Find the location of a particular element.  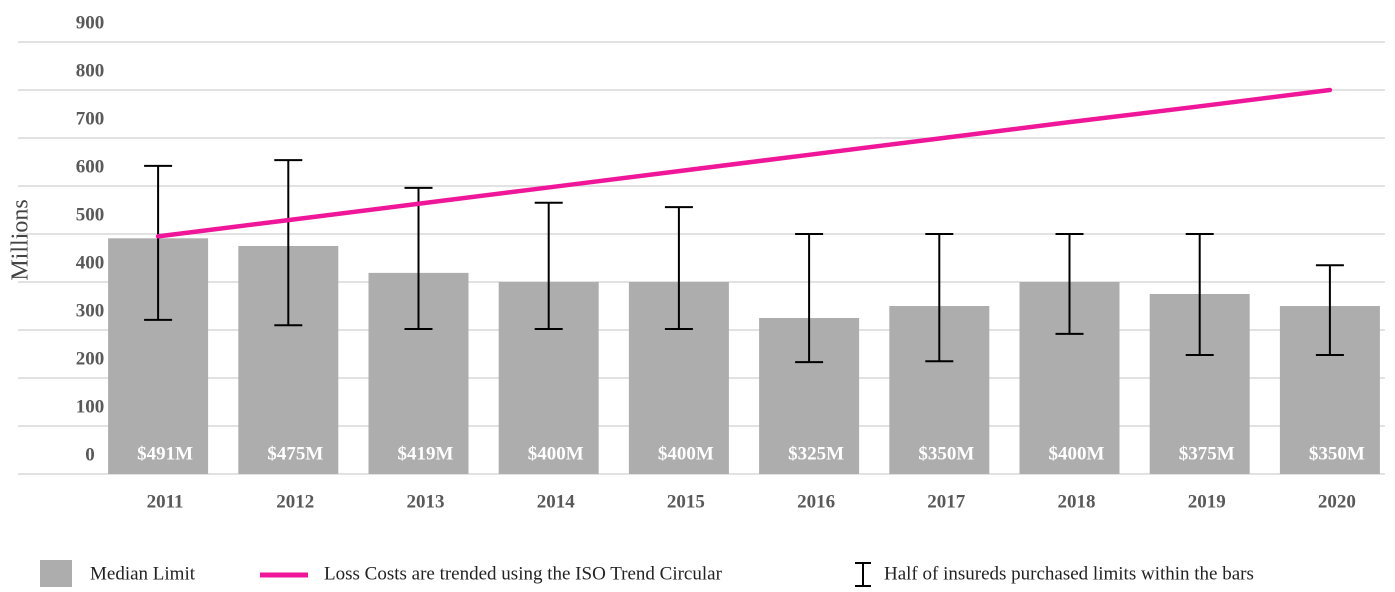

x-tick-label: 2017 is located at coordinates (946, 501).